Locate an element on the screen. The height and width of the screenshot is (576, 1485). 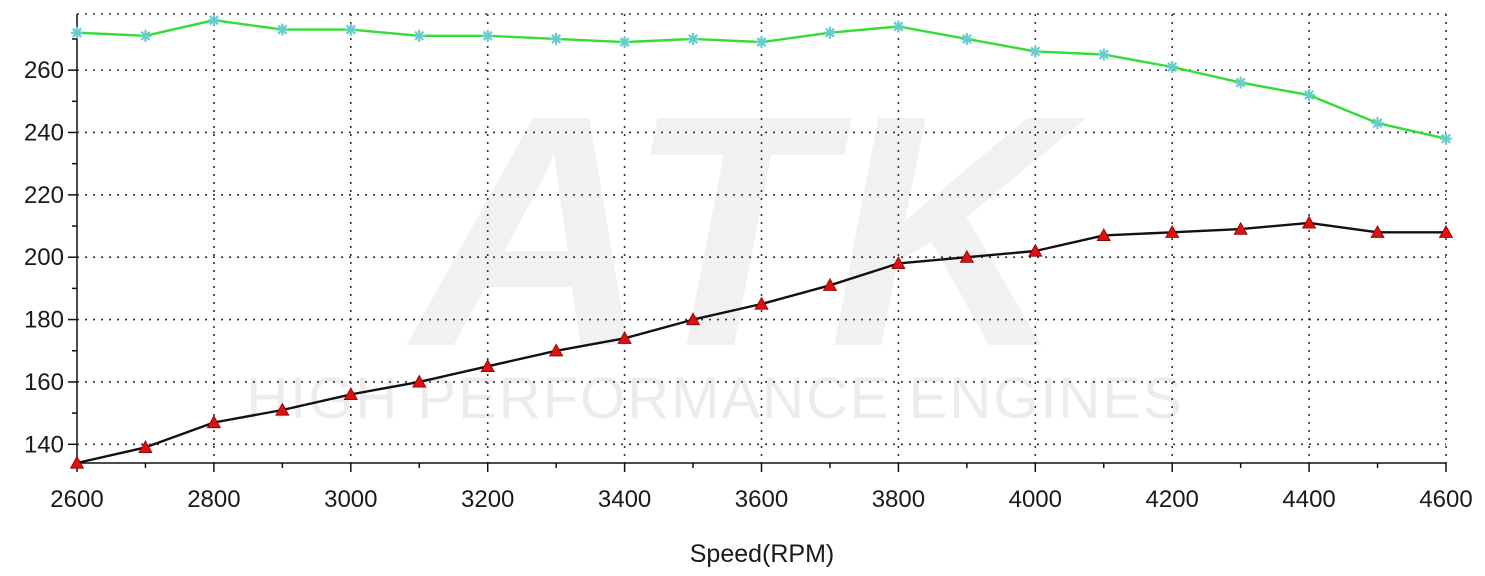
x-axis-title: Speed(RPM) is located at coordinates (762, 554).